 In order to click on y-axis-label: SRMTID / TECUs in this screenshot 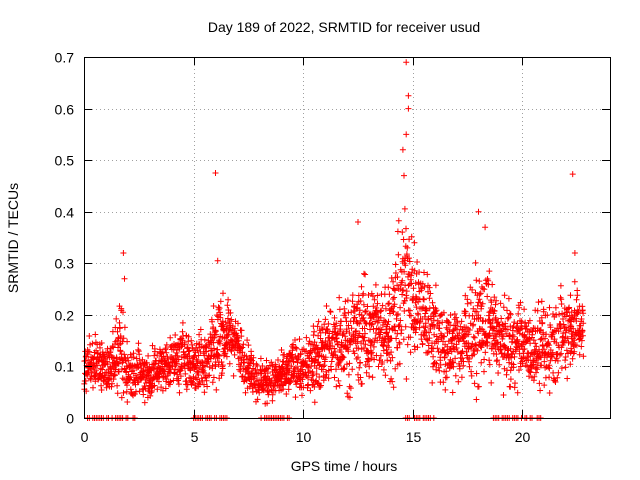, I will do `click(13, 238)`.